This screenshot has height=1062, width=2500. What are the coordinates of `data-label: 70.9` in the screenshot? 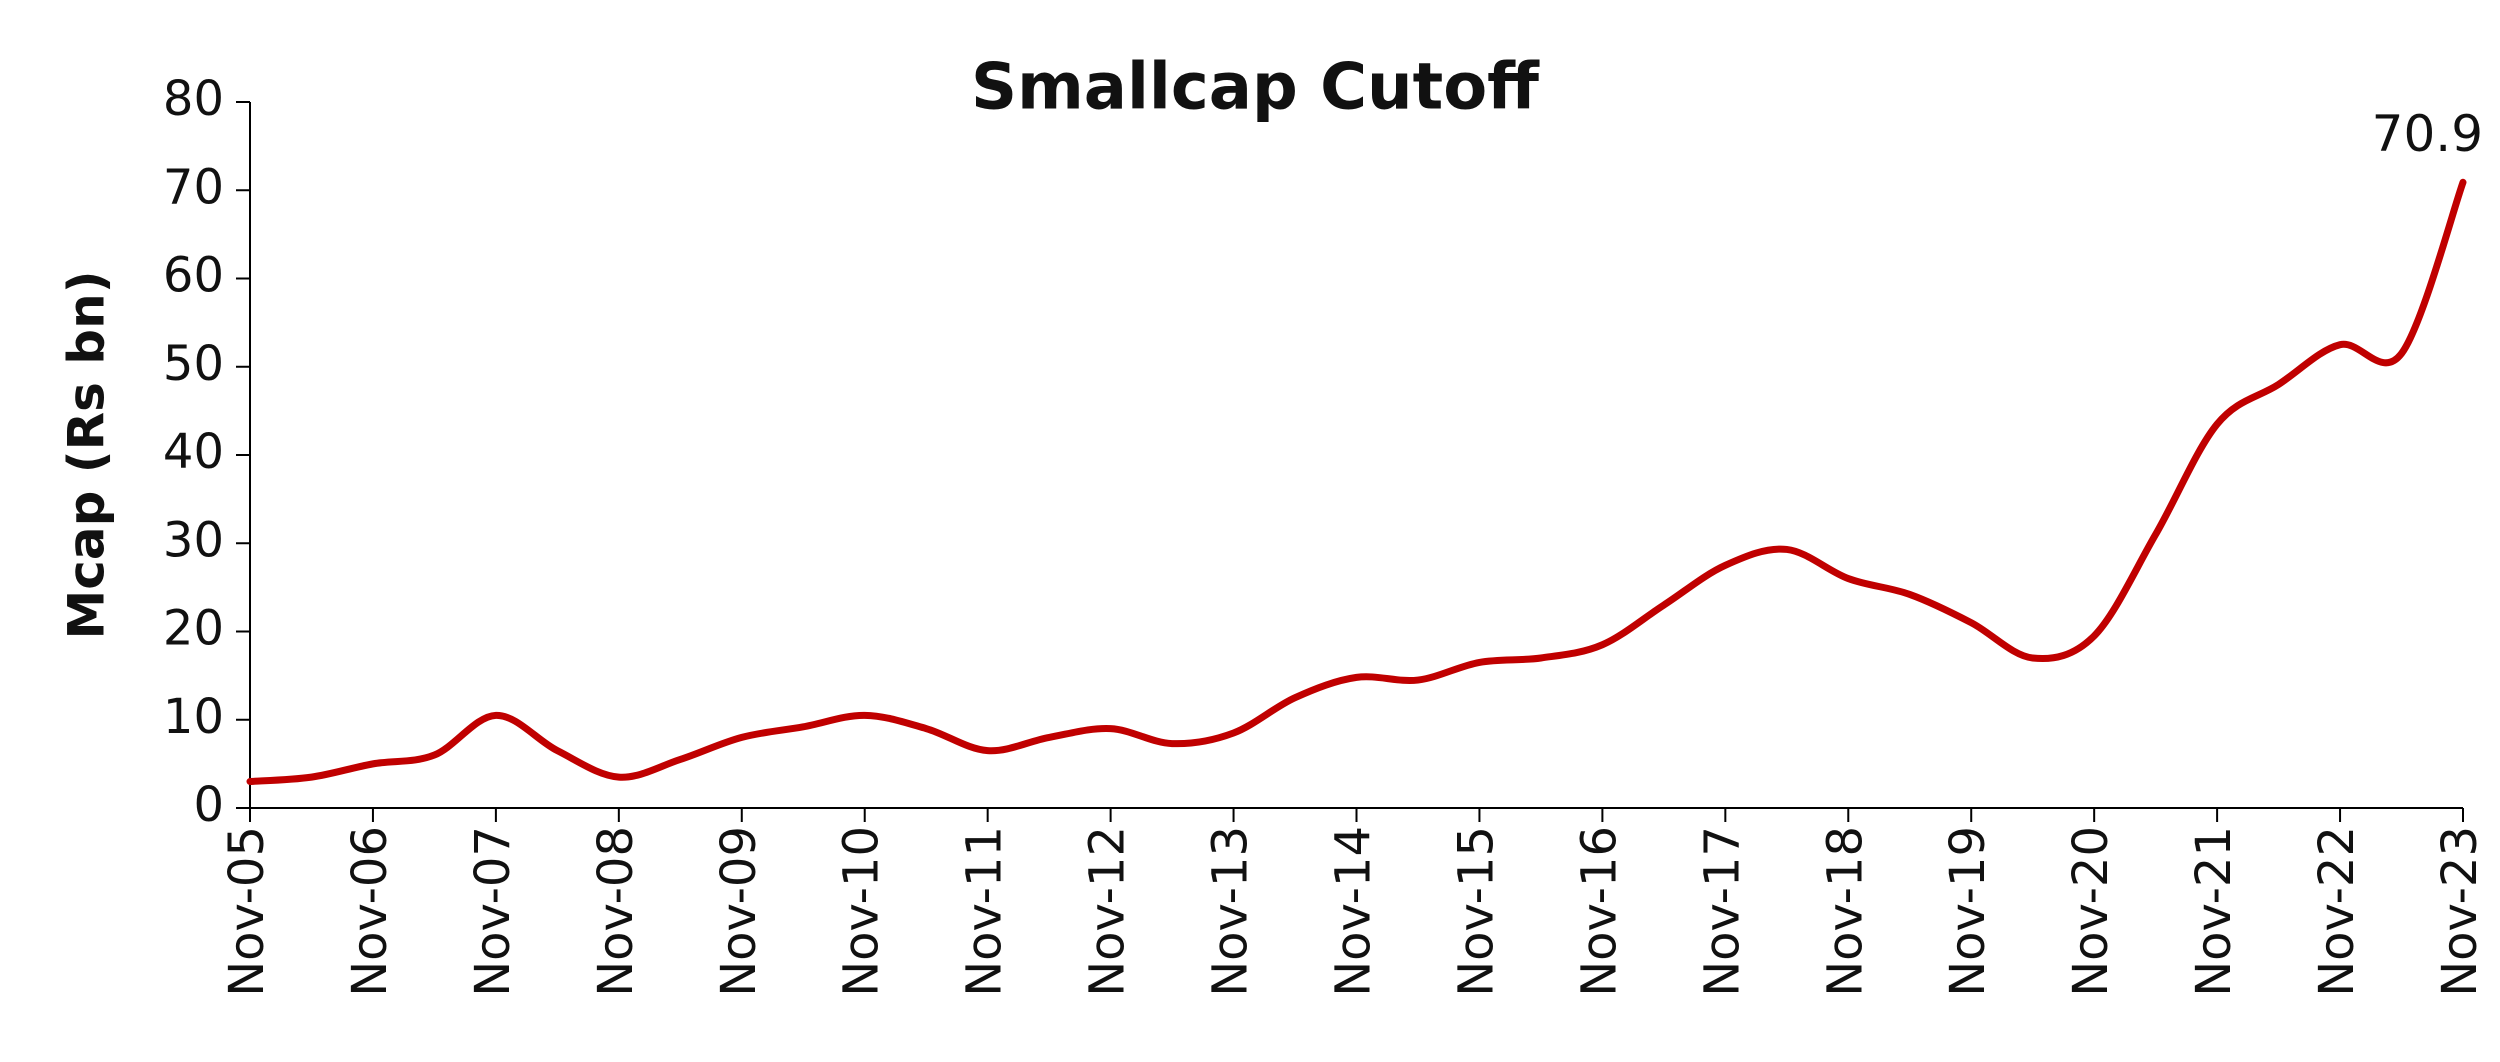 It's located at (2427, 134).